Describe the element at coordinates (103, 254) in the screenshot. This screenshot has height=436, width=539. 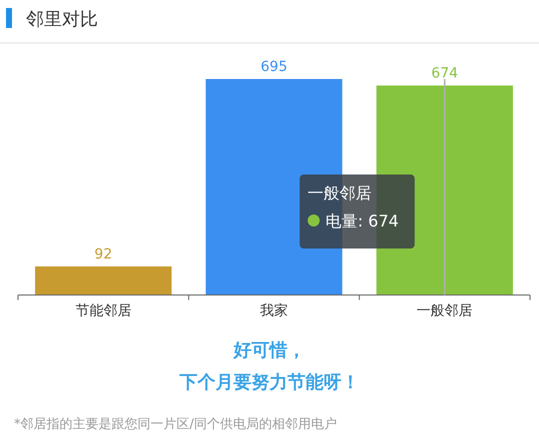
I see `data-label: 92` at that location.